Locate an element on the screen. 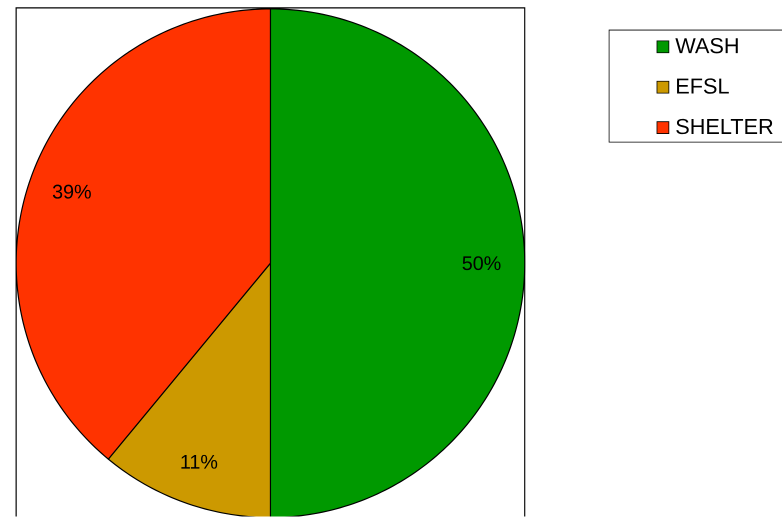 The height and width of the screenshot is (517, 782). data-label: 39% is located at coordinates (71, 191).